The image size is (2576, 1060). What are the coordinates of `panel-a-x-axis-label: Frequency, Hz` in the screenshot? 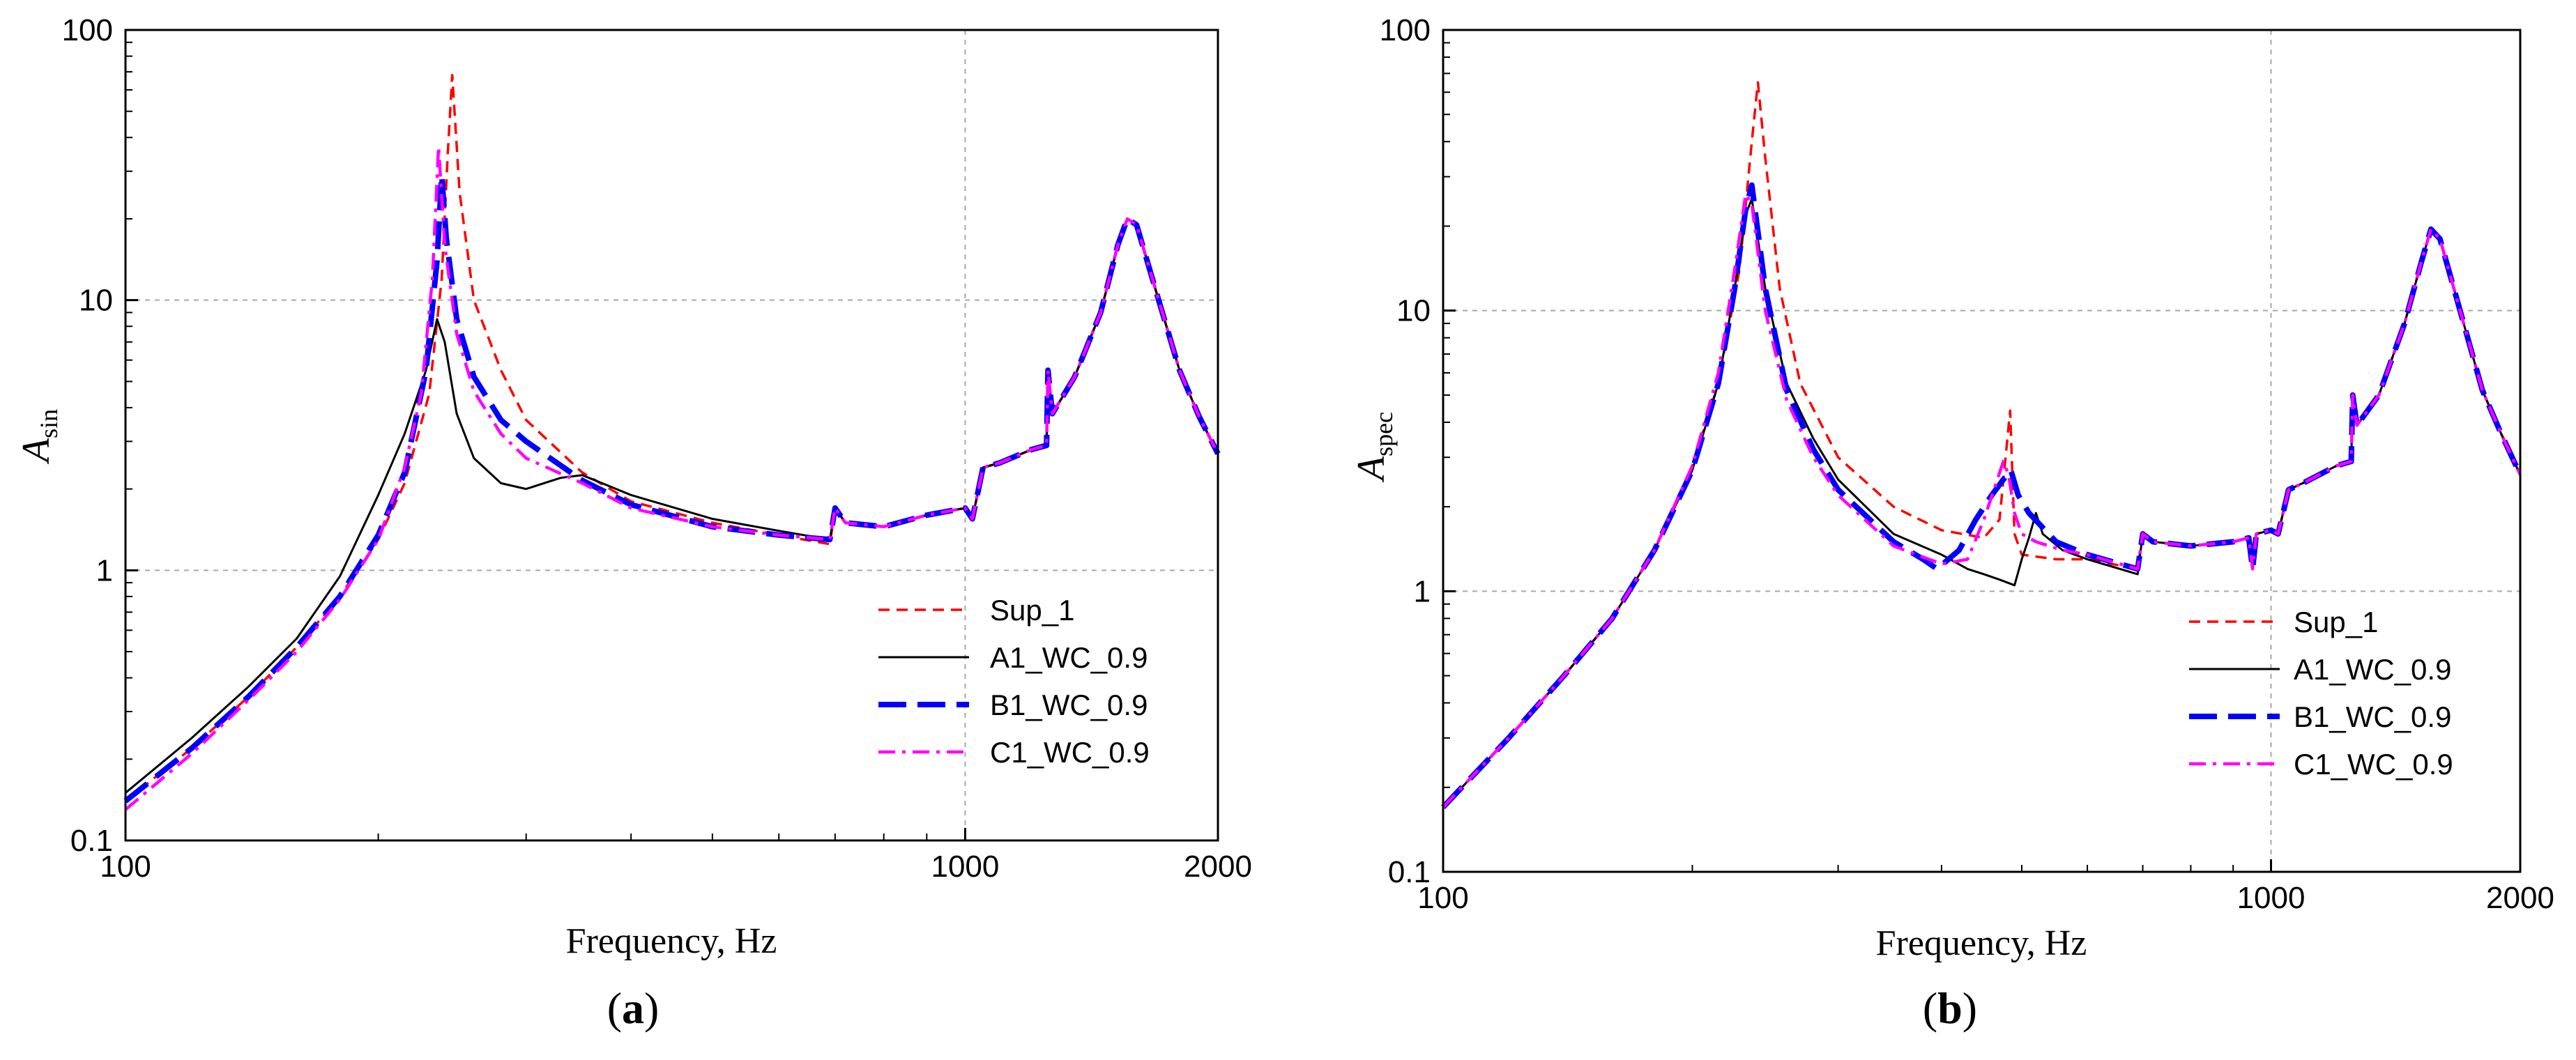 It's located at (672, 941).